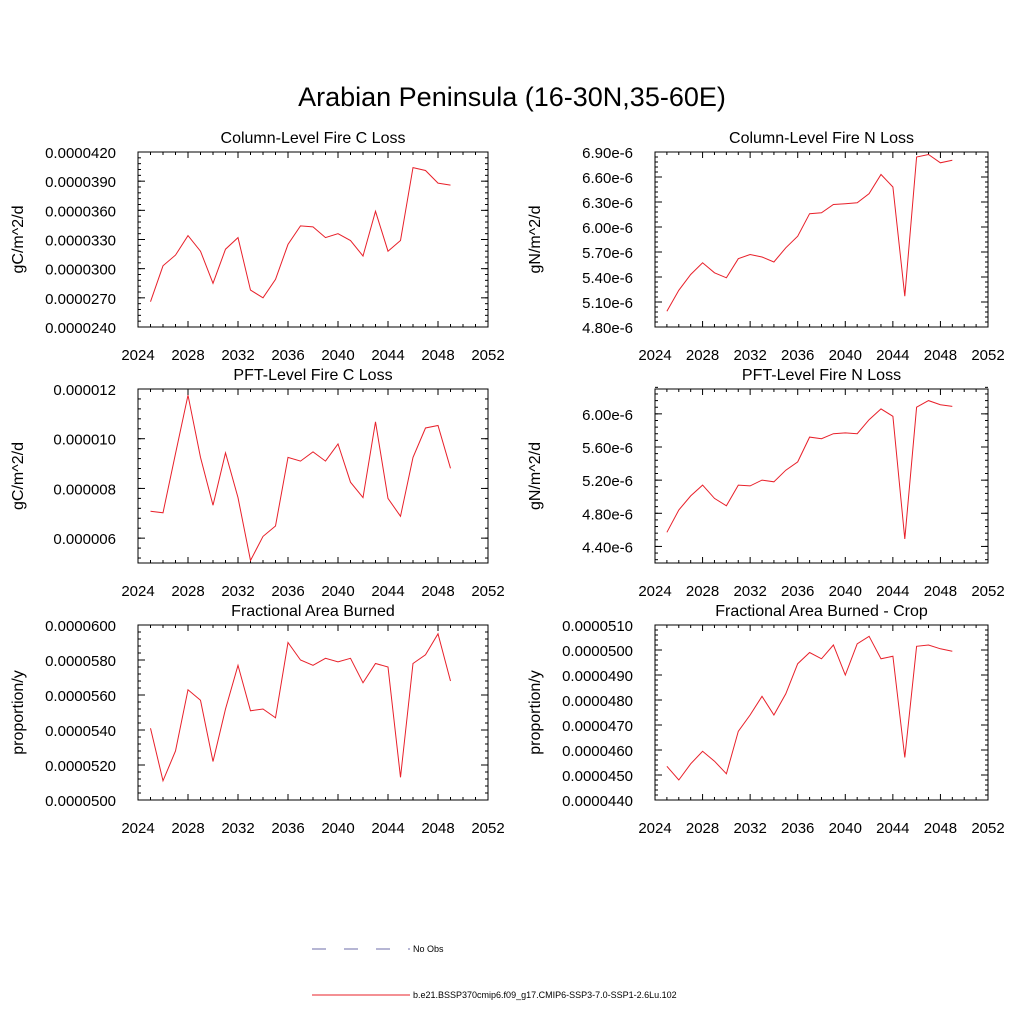 Image resolution: width=1024 pixels, height=1024 pixels. Describe the element at coordinates (845, 828) in the screenshot. I see `fractional-area-burned-crop-xtick-label: 2040` at that location.